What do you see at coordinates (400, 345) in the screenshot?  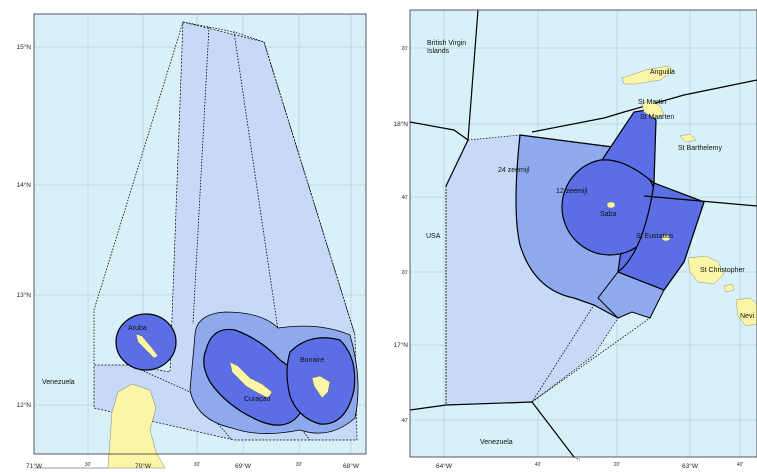 I see `lat-label: 17°N` at bounding box center [400, 345].